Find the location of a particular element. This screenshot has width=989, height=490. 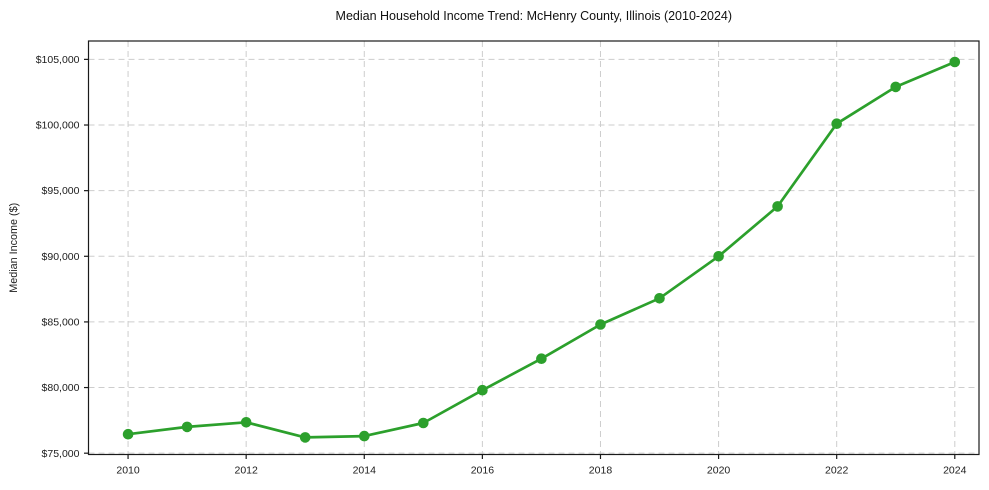

x-tick-label: 2024 is located at coordinates (955, 471).